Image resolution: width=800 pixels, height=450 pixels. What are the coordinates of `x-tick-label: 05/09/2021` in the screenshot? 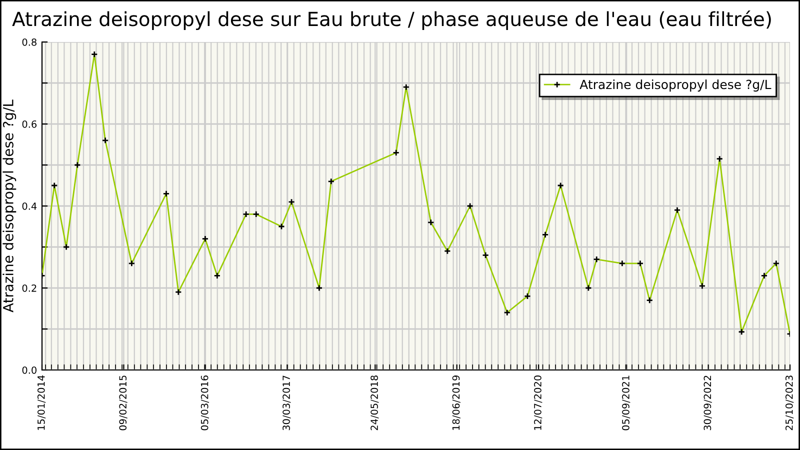 It's located at (626, 403).